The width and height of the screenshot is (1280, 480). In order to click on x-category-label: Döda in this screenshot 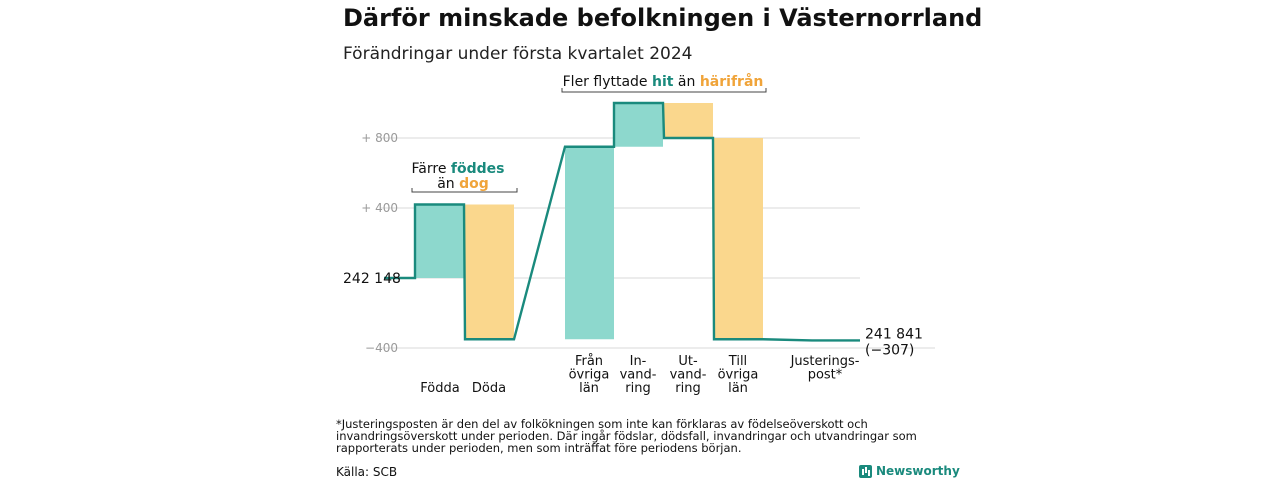, I will do `click(489, 388)`.